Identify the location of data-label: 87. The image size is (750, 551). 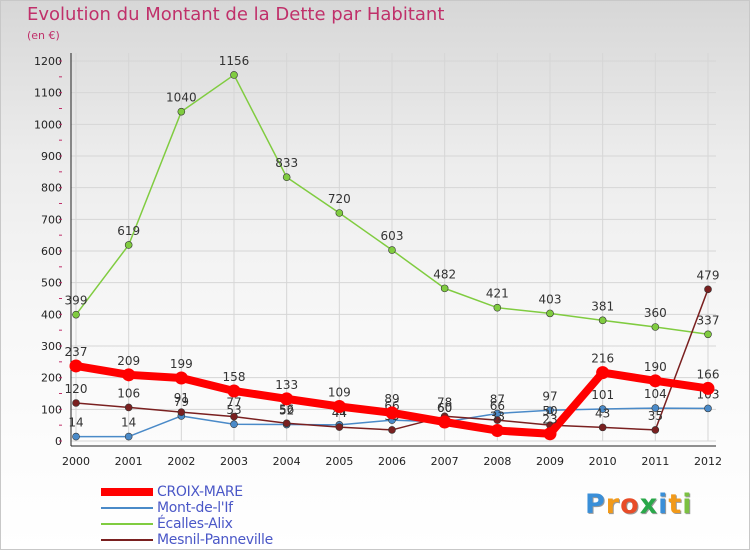
(497, 399).